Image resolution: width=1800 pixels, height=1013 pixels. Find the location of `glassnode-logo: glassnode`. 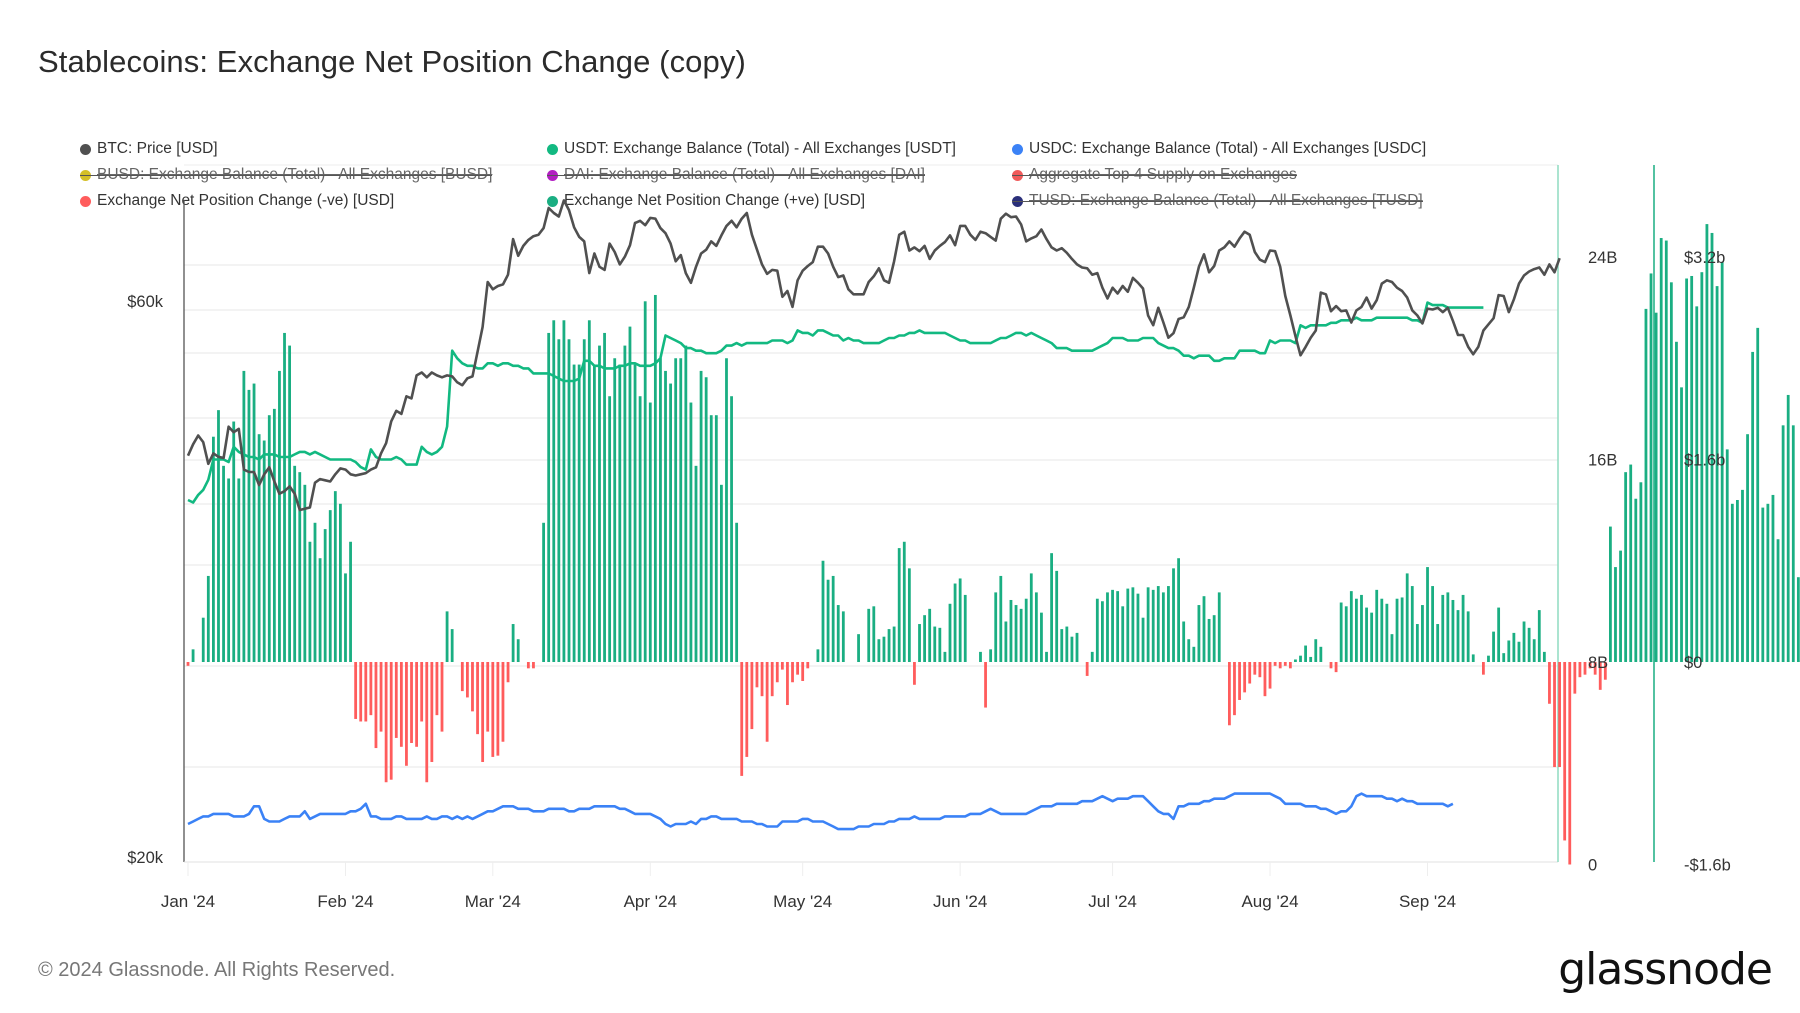

glassnode-logo: glassnode is located at coordinates (1665, 969).